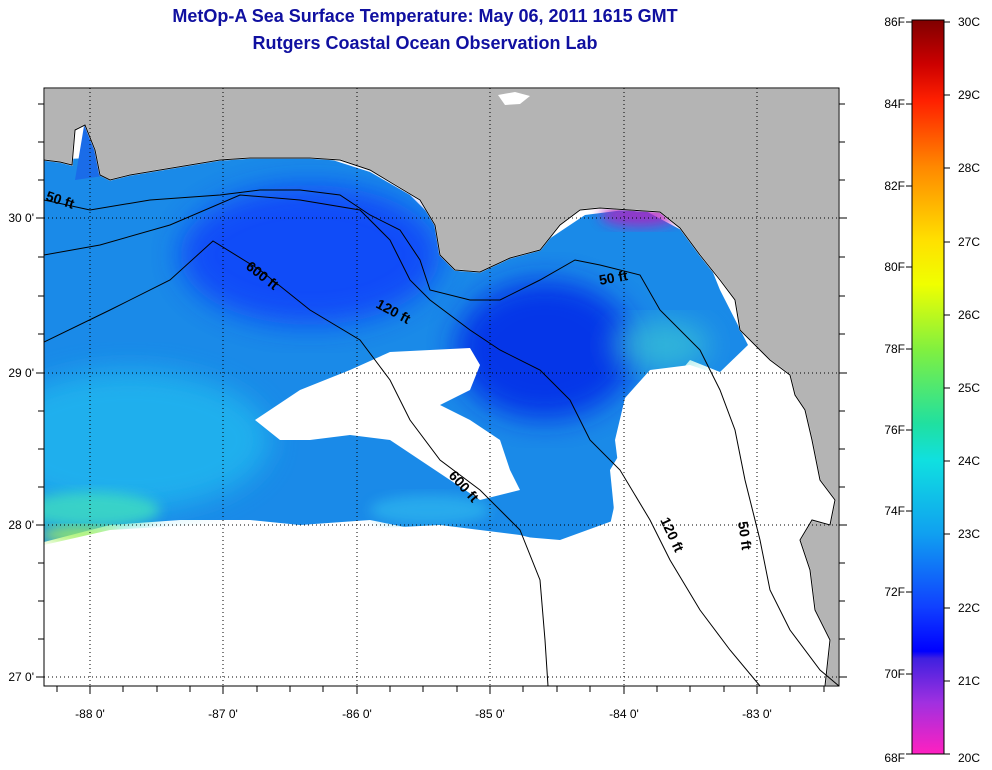 This screenshot has width=992, height=770. I want to click on celsius-label: 27C, so click(969, 242).